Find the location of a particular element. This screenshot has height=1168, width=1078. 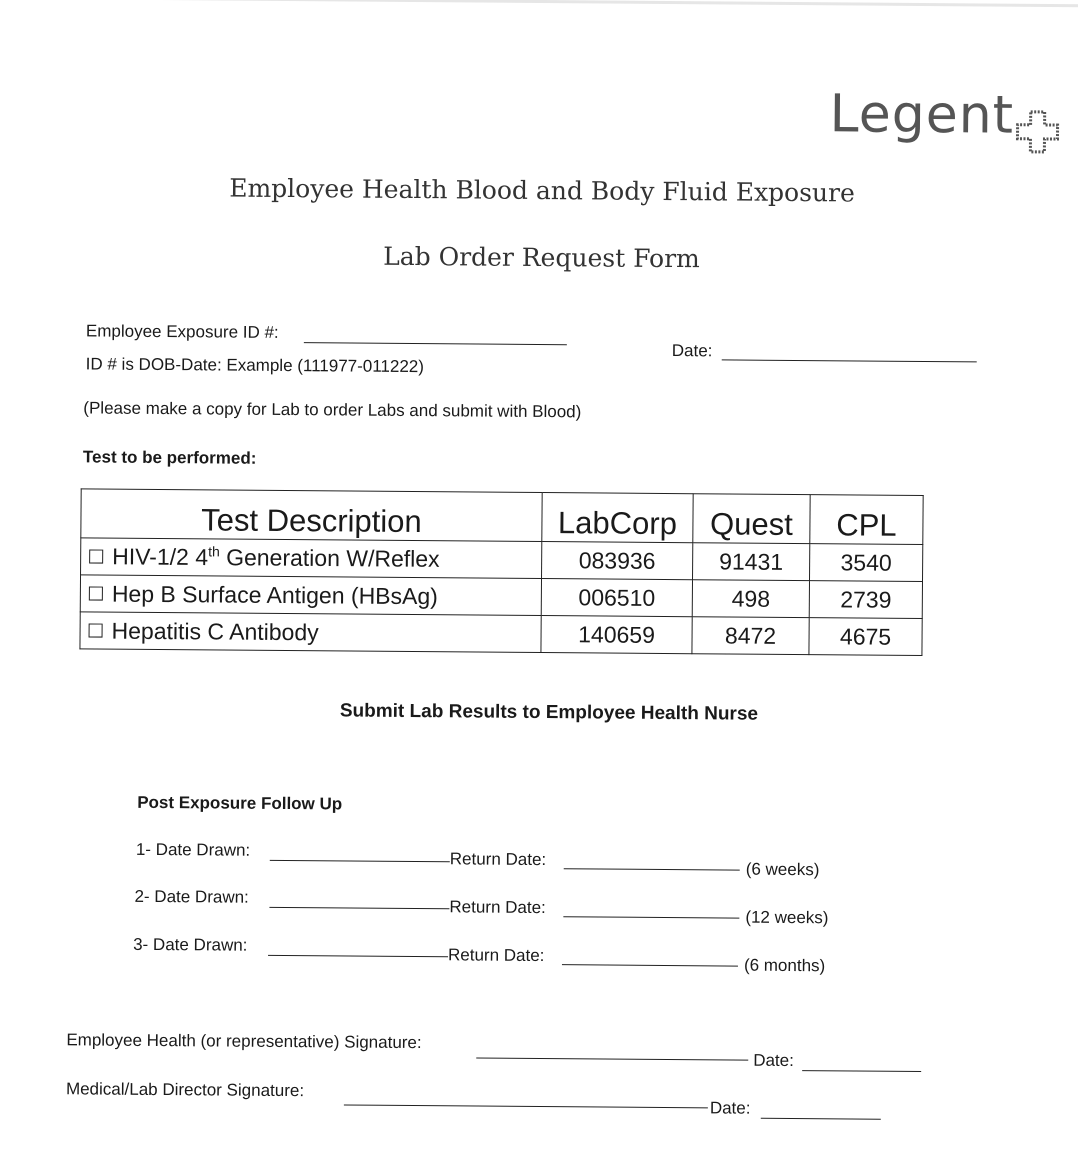

labcorp-code: 140659 is located at coordinates (616, 634).